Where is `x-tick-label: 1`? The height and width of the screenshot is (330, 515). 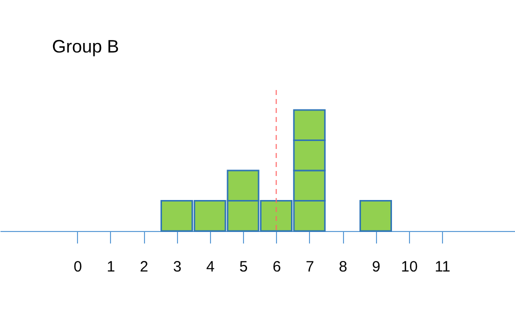 x-tick-label: 1 is located at coordinates (111, 267).